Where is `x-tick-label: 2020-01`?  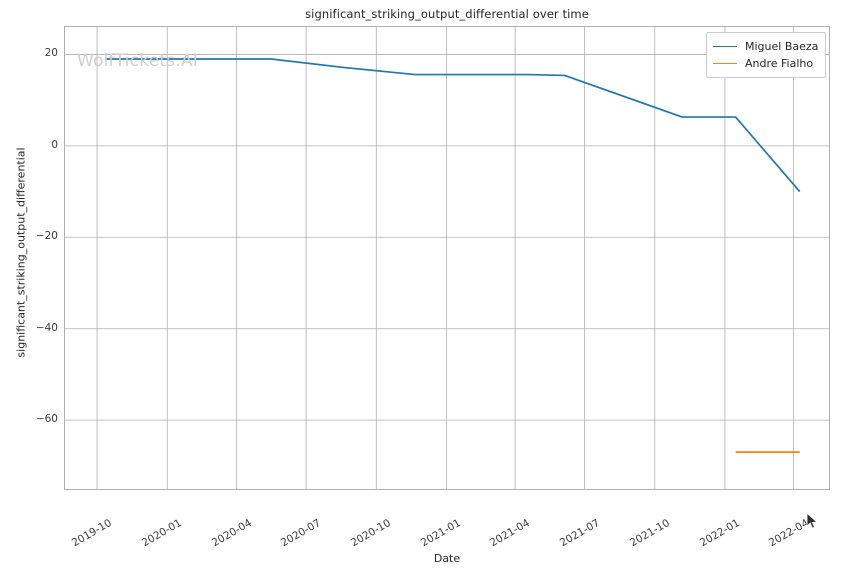 x-tick-label: 2020-01 is located at coordinates (162, 533).